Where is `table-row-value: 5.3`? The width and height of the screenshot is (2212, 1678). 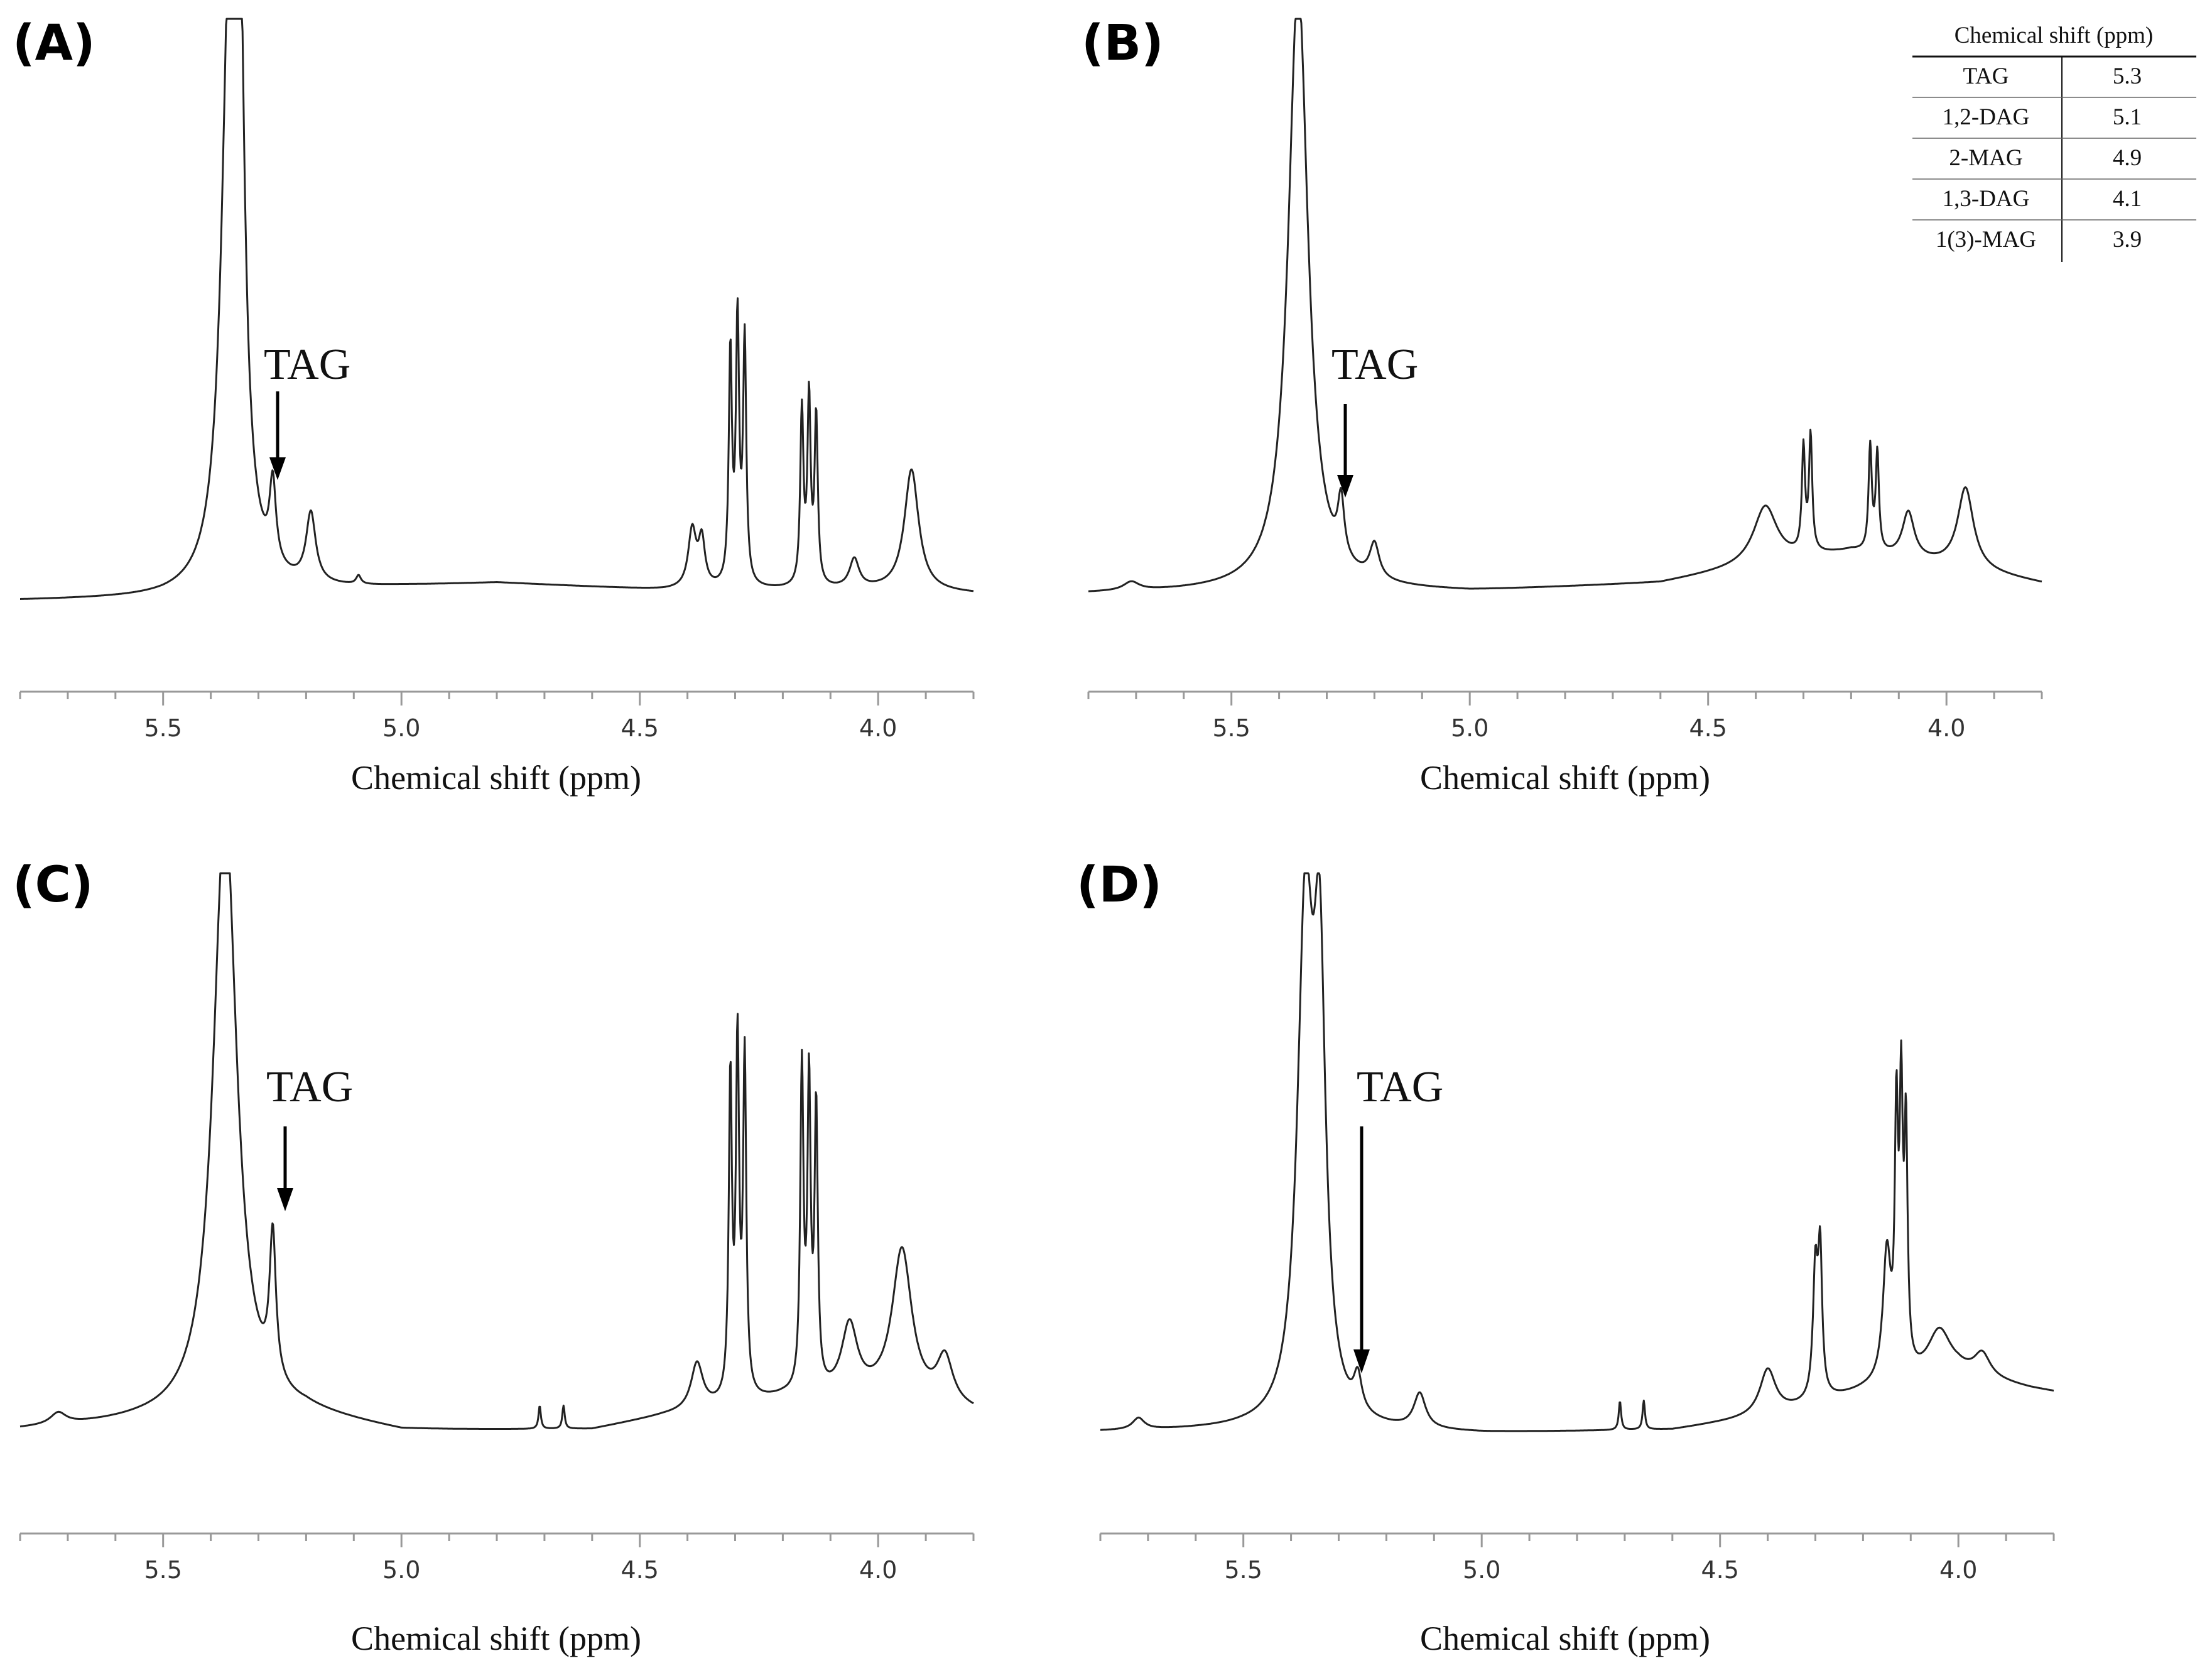
table-row-value: 5.3 is located at coordinates (2127, 76).